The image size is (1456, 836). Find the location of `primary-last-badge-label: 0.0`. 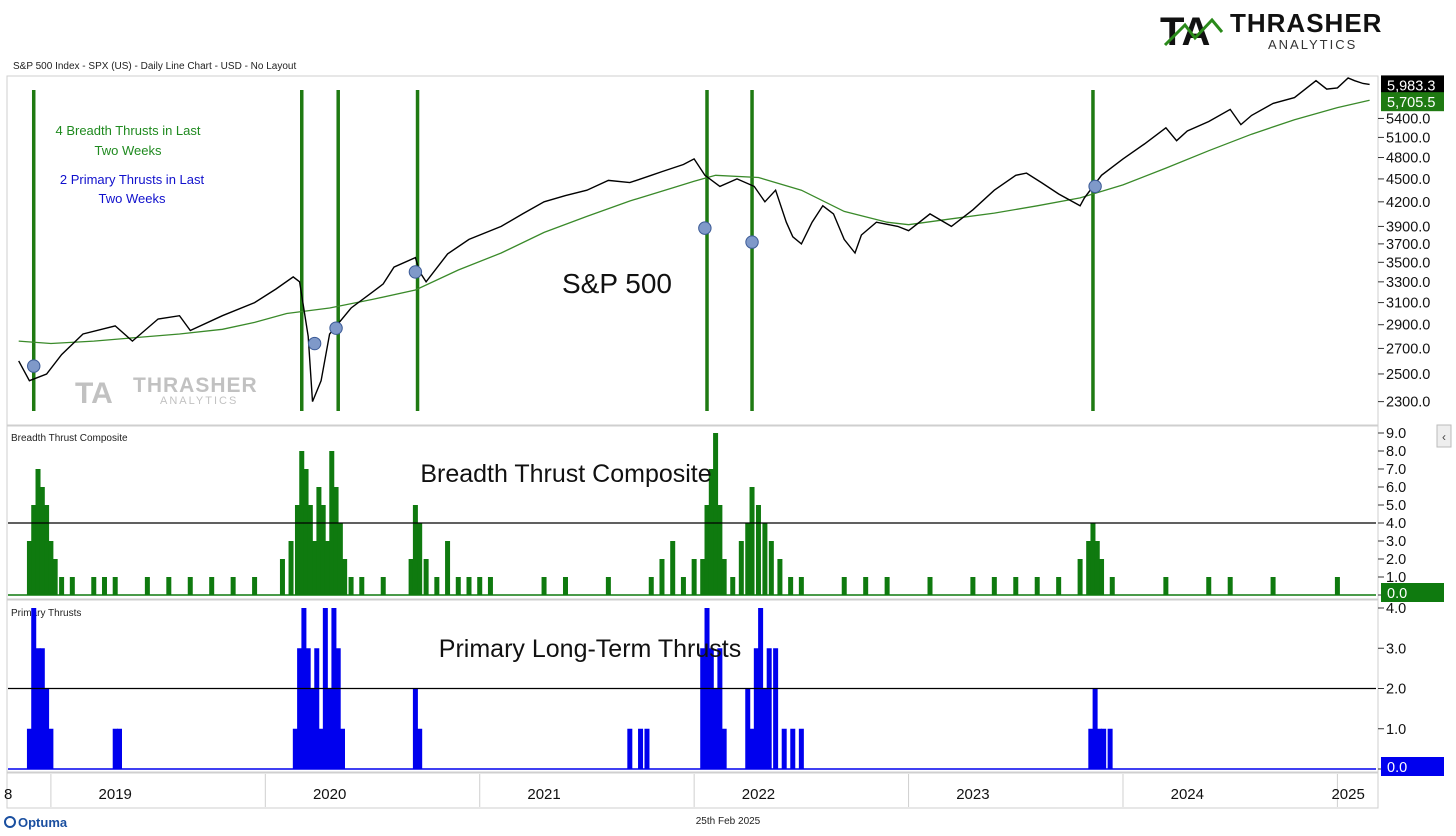

primary-last-badge-label: 0.0 is located at coordinates (1397, 768).